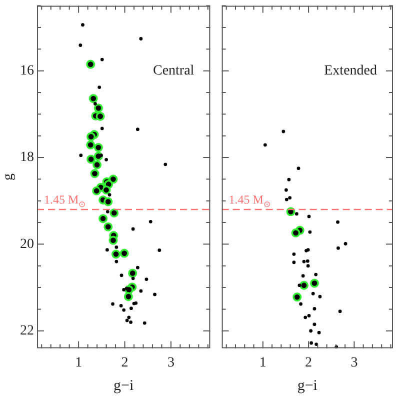 This screenshot has width=399, height=399. I want to click on y-tick-label: 20, so click(27, 244).